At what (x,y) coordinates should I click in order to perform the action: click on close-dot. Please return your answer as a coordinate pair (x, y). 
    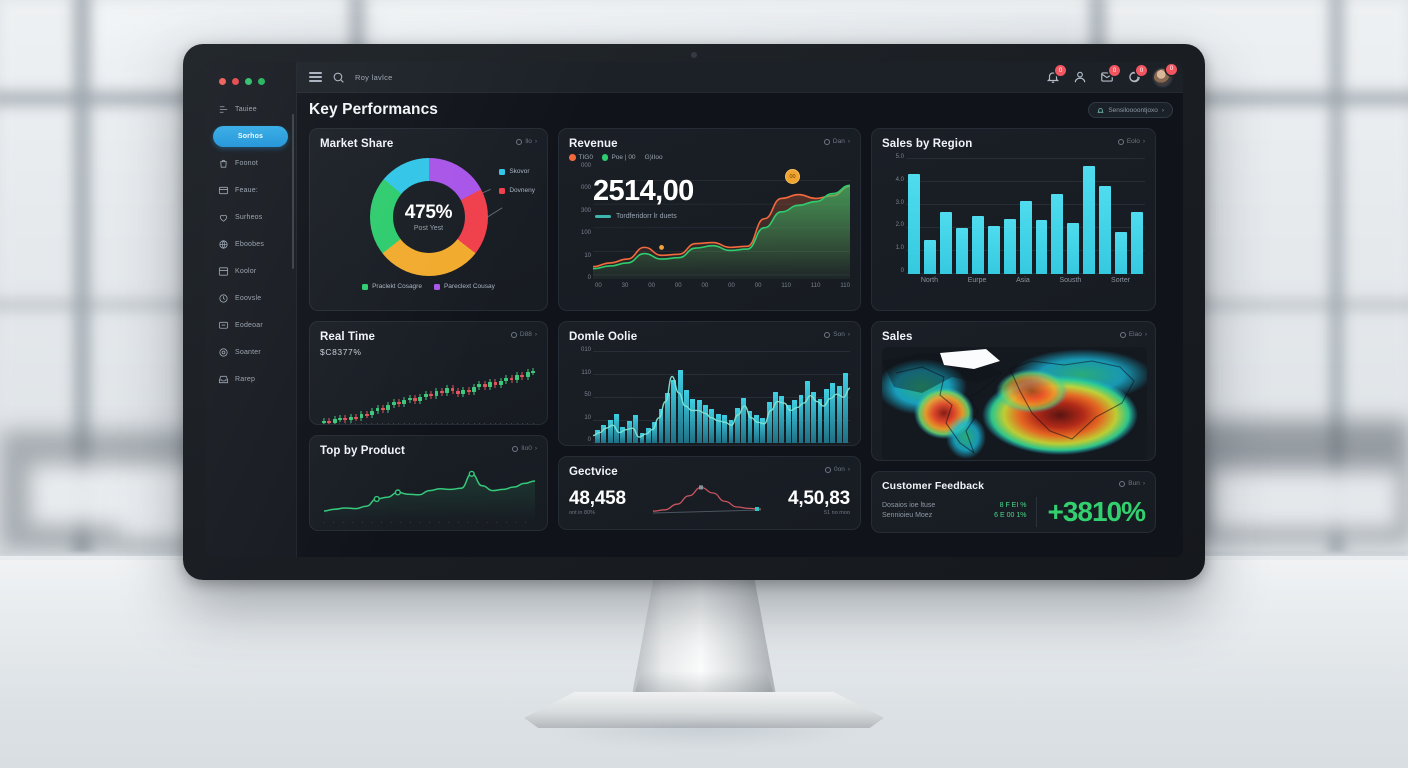
    Looking at the image, I should click on (222, 81).